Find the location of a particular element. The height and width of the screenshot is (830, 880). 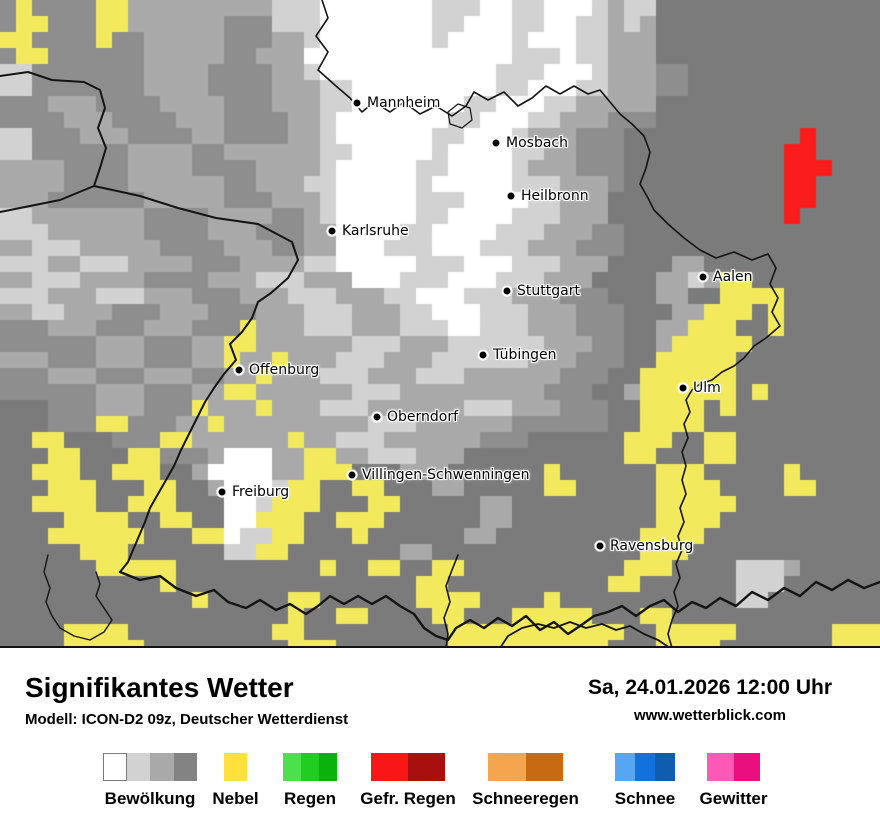

city-label: Mannheim is located at coordinates (404, 103).